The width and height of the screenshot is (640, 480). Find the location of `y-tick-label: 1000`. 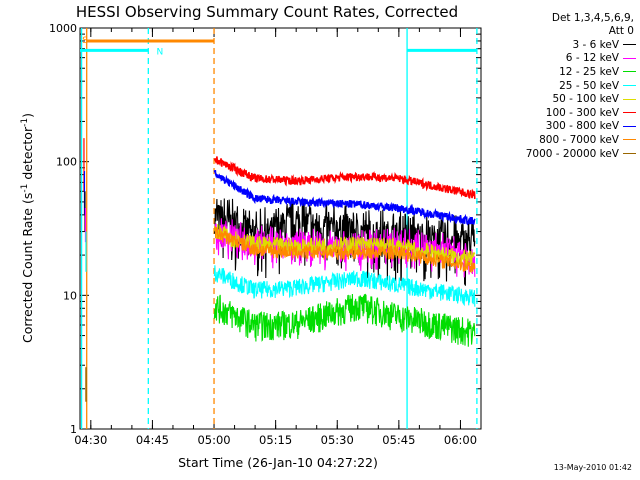

y-tick-label: 1000 is located at coordinates (63, 28).